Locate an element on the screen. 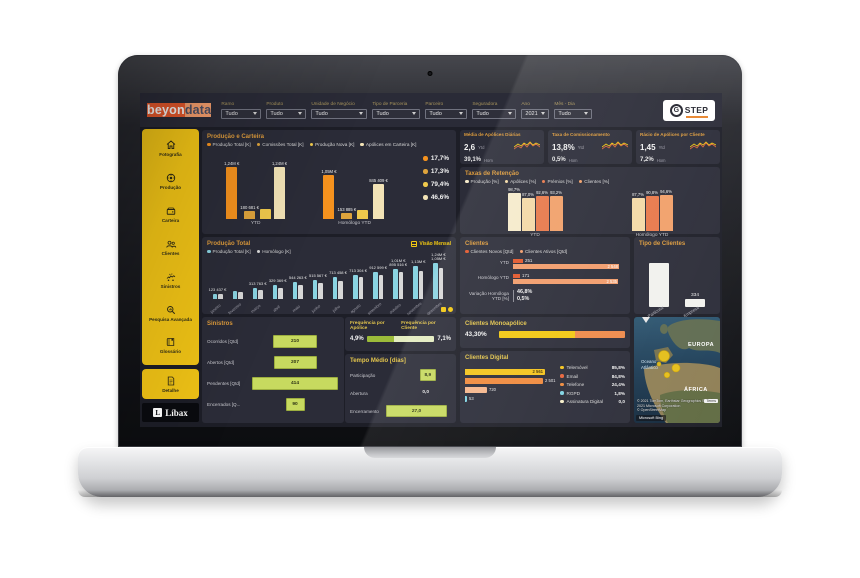  gstep-name: STEP is located at coordinates (696, 110).